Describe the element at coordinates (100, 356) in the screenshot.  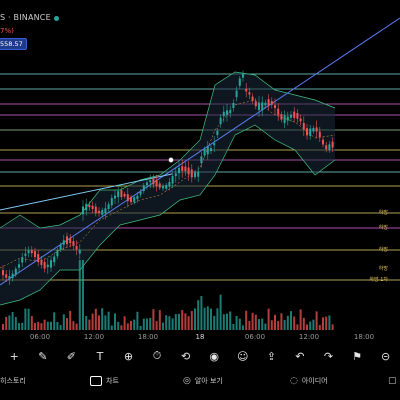
I see `text-icon: T` at that location.